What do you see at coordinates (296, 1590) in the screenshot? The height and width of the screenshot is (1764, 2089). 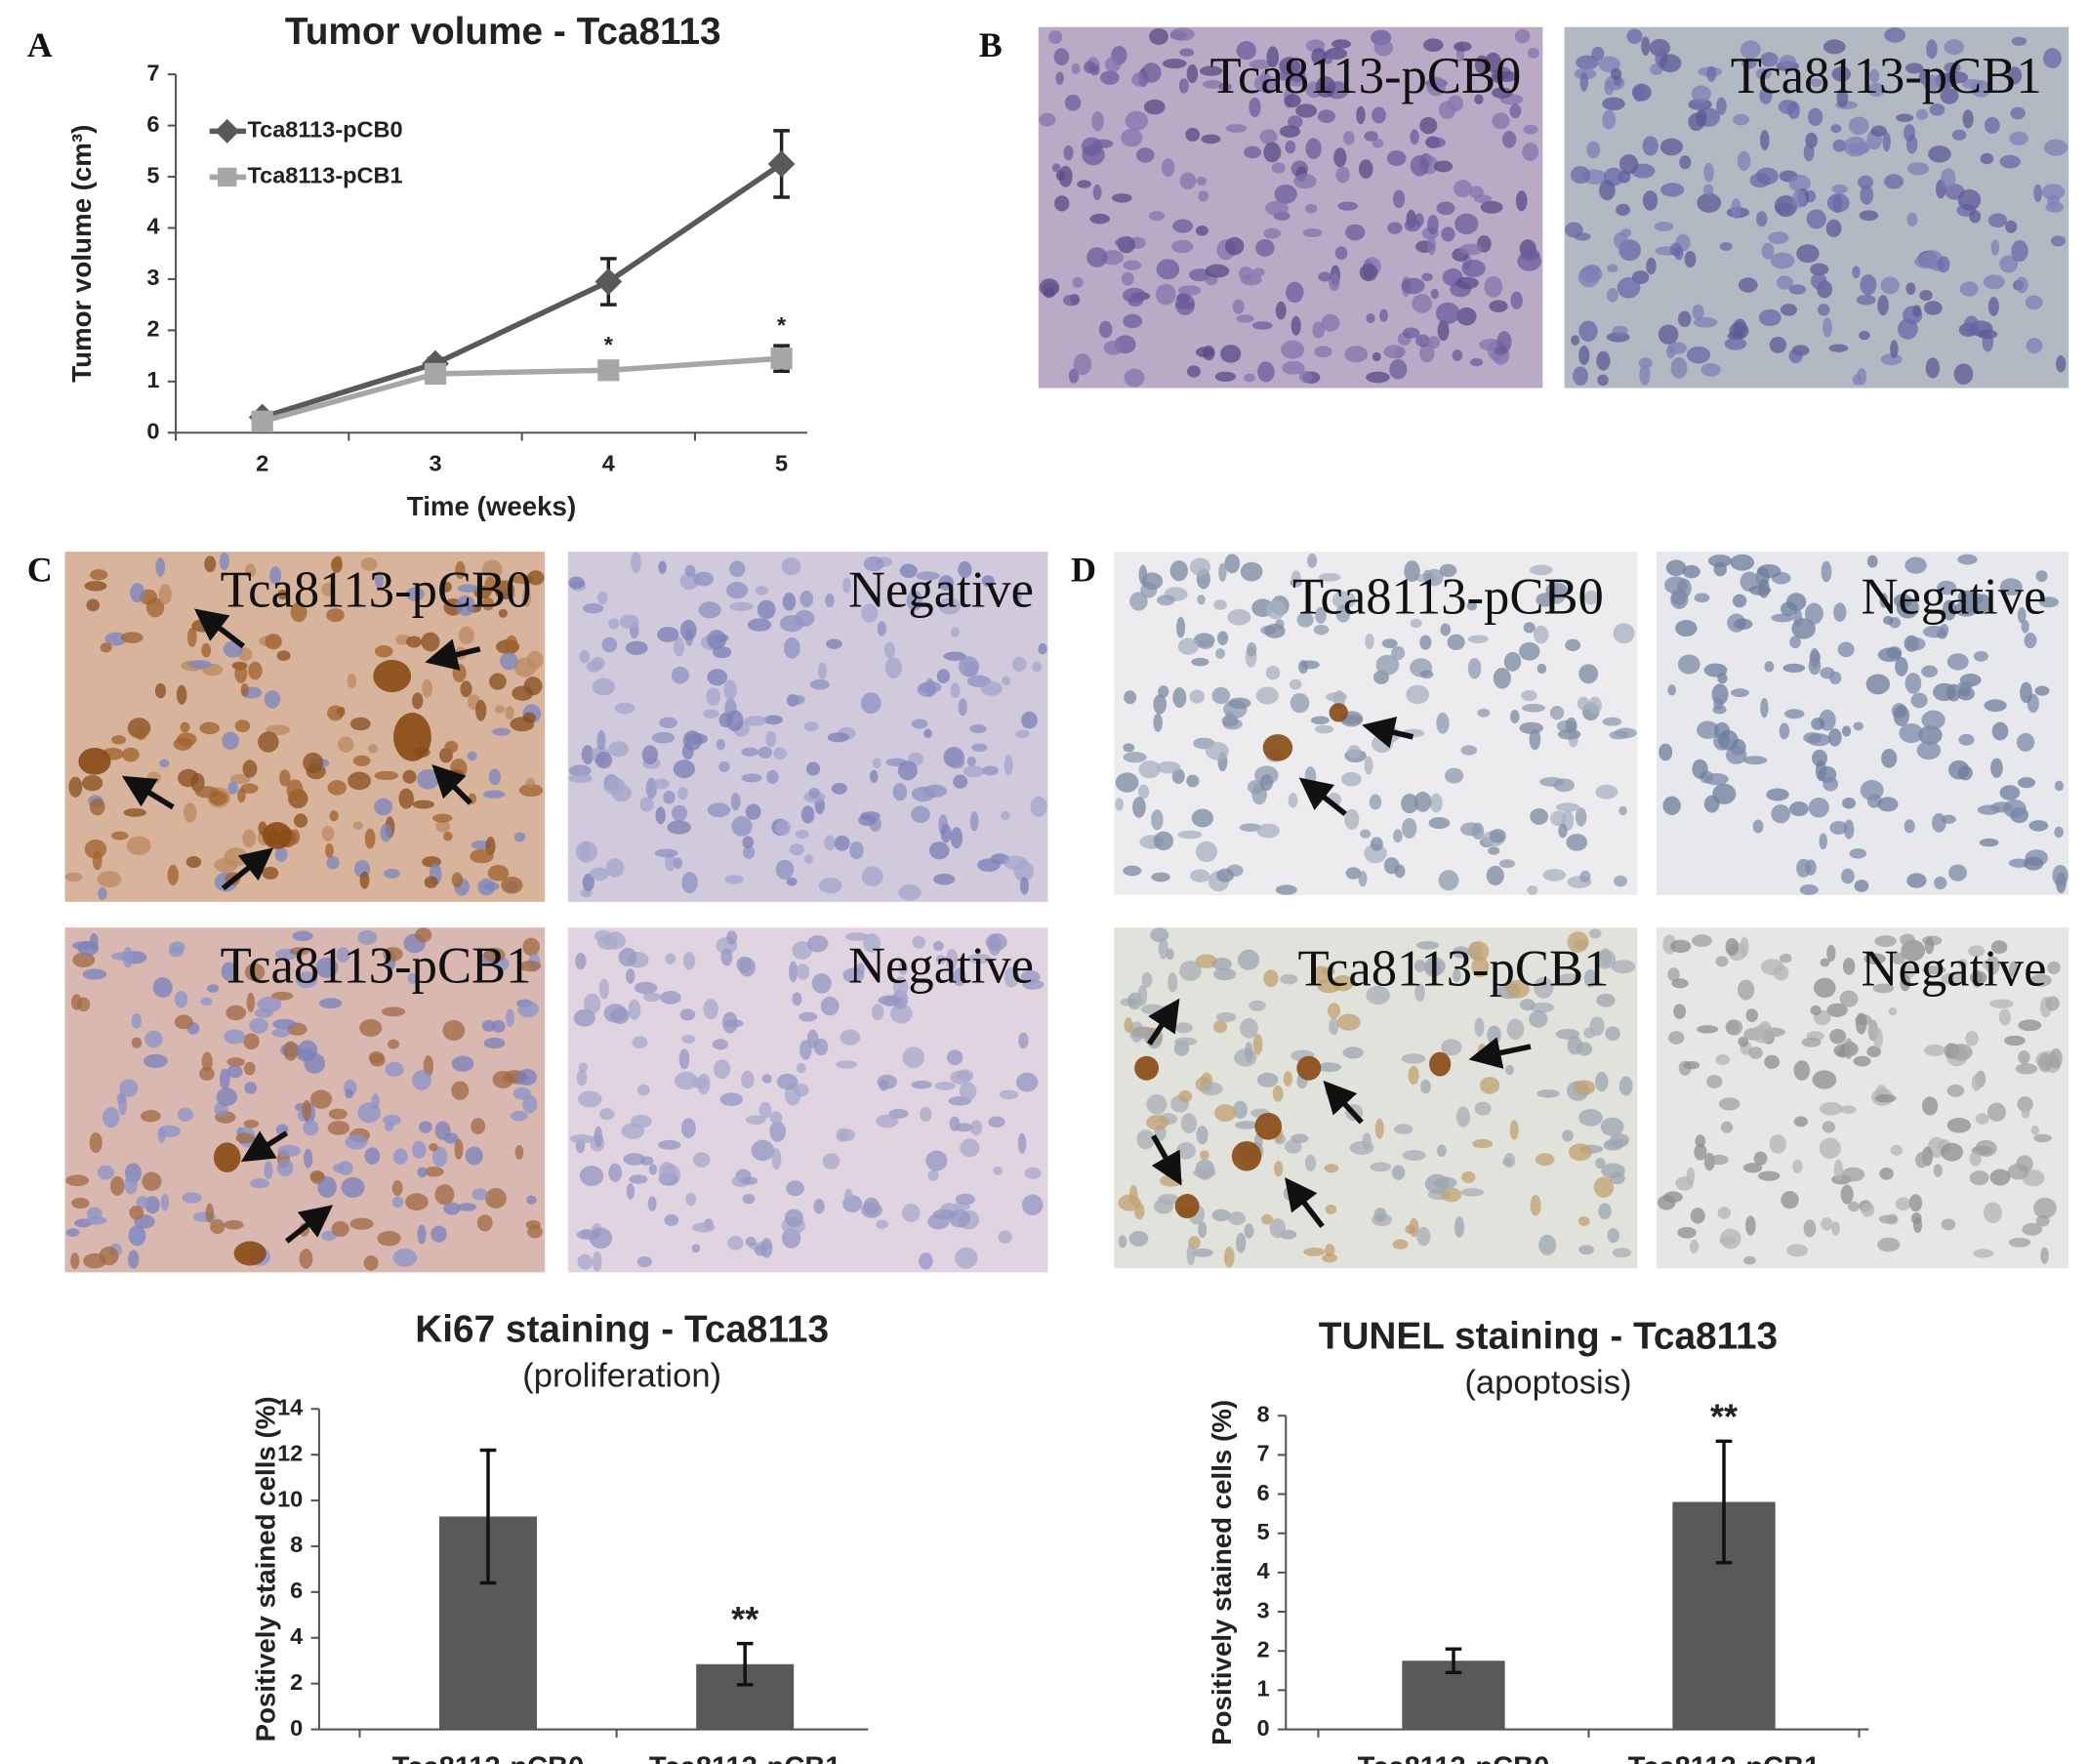 I see `y-tick-label: 6` at bounding box center [296, 1590].